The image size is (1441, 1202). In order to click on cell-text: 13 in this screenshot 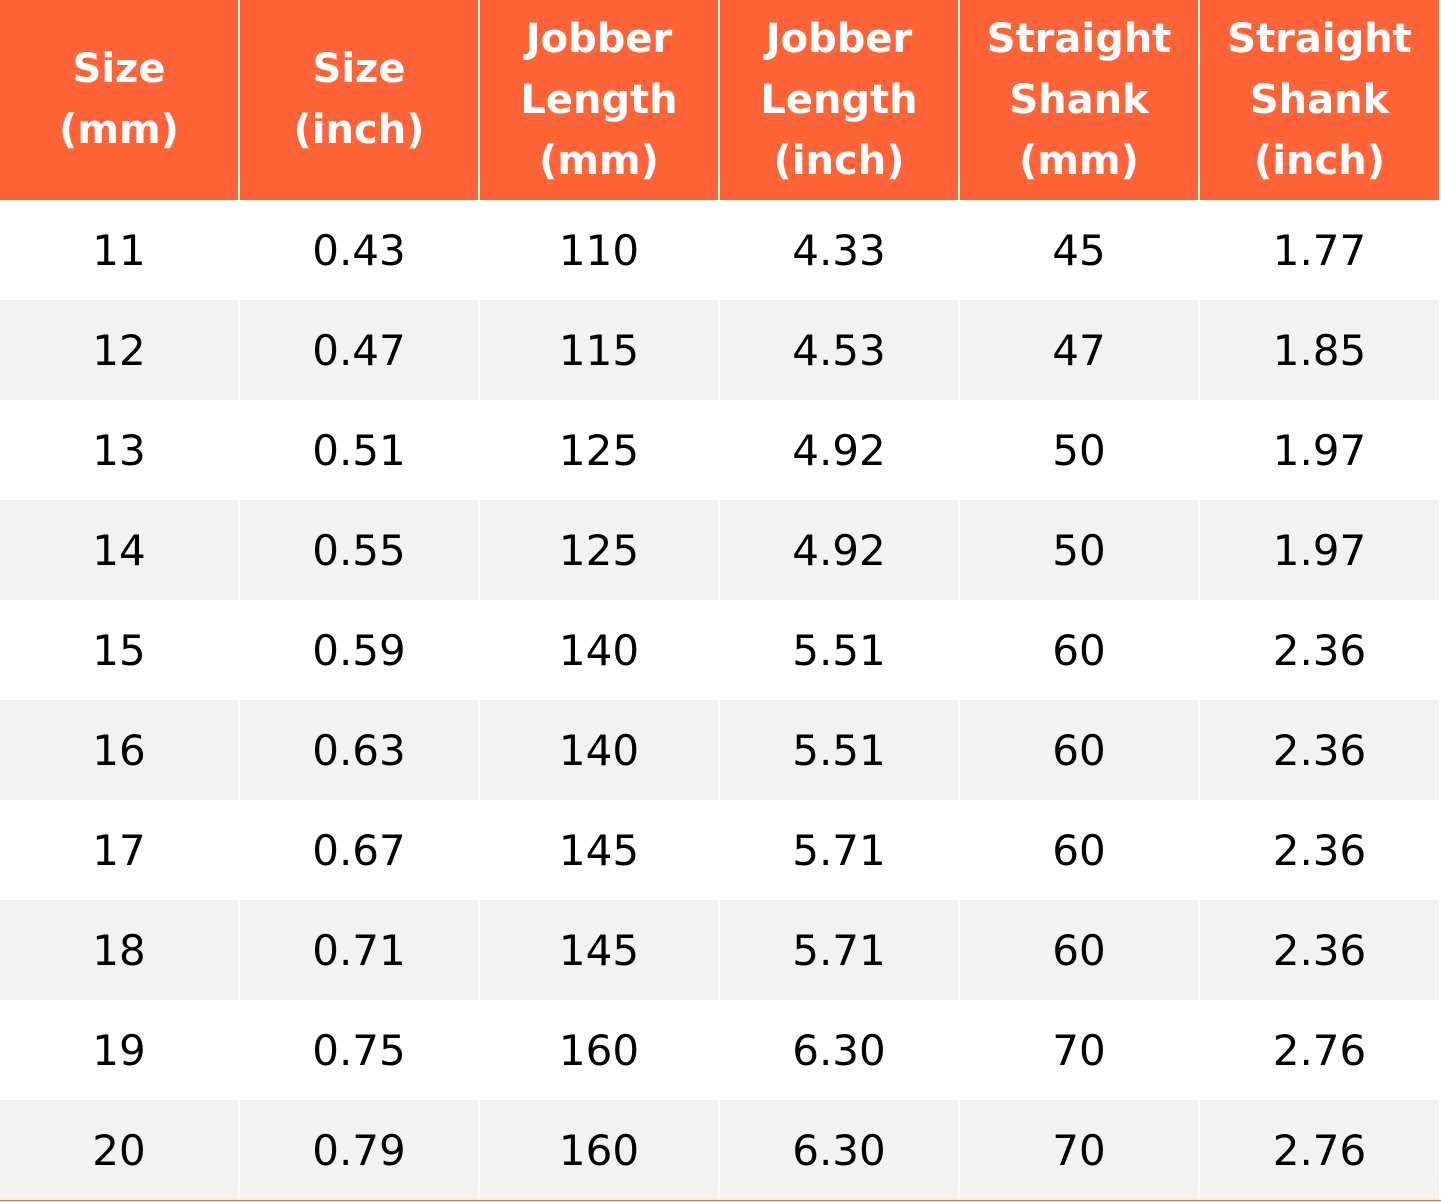, I will do `click(119, 450)`.